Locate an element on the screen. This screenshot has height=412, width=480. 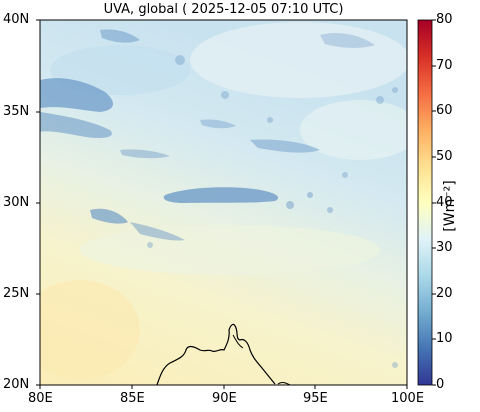
colorbar-tick-0: 0 is located at coordinates (440, 384).